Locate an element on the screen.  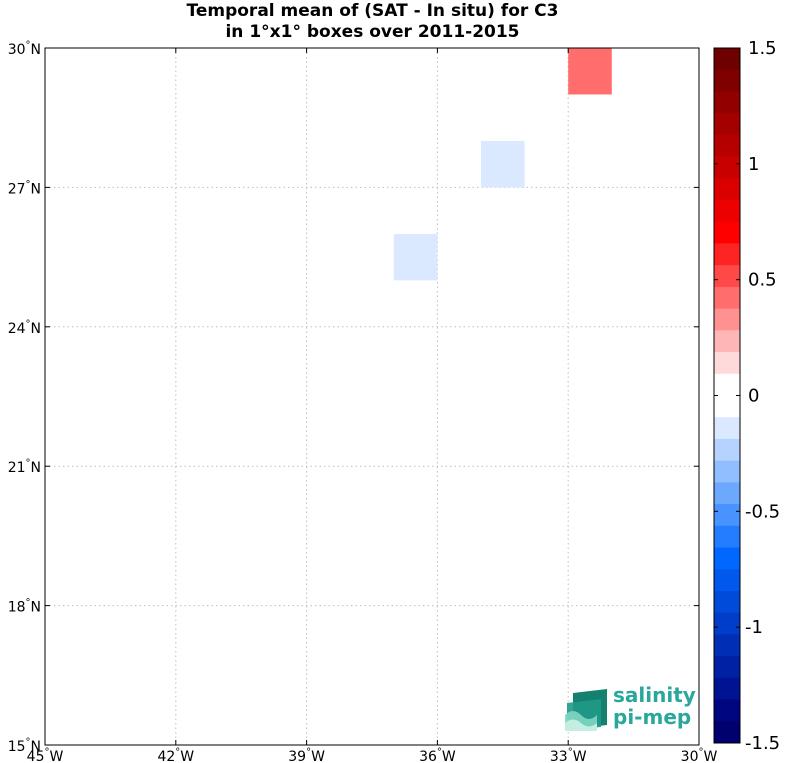
x-tick-label: 45°W is located at coordinates (45, 755).